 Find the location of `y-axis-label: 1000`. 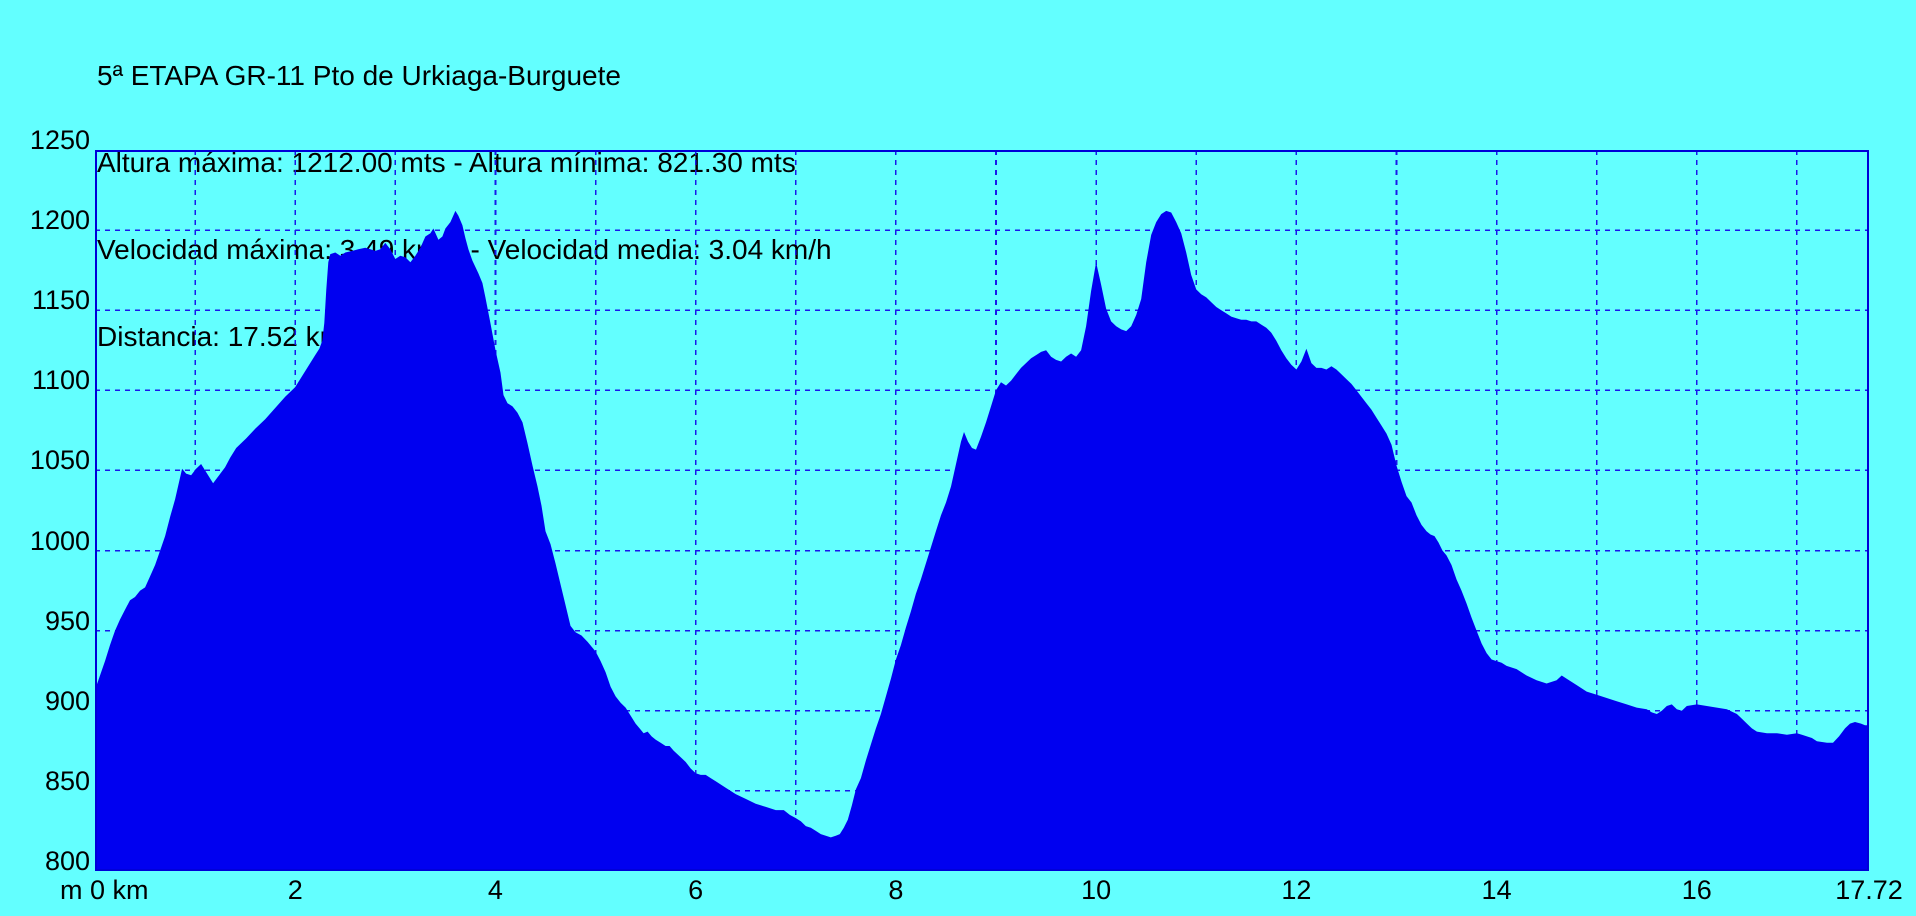

y-axis-label: 1000 is located at coordinates (59, 540).